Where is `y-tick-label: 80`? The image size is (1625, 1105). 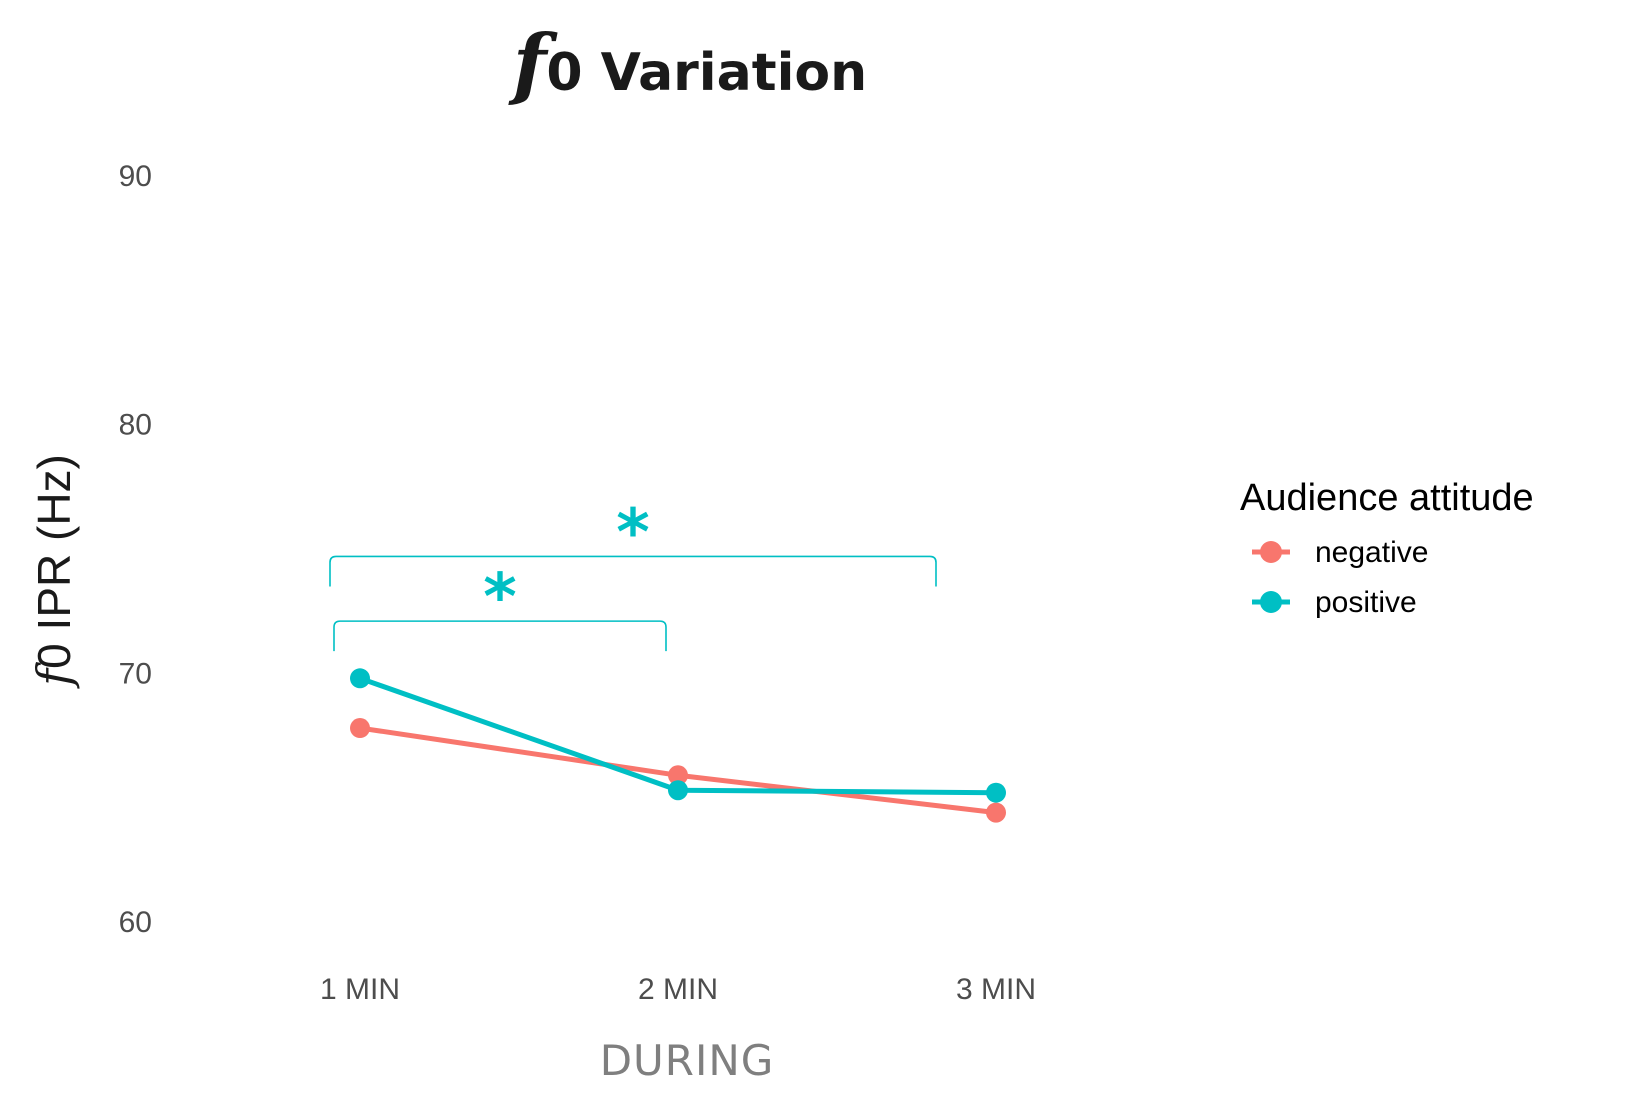
y-tick-label: 80 is located at coordinates (135, 425).